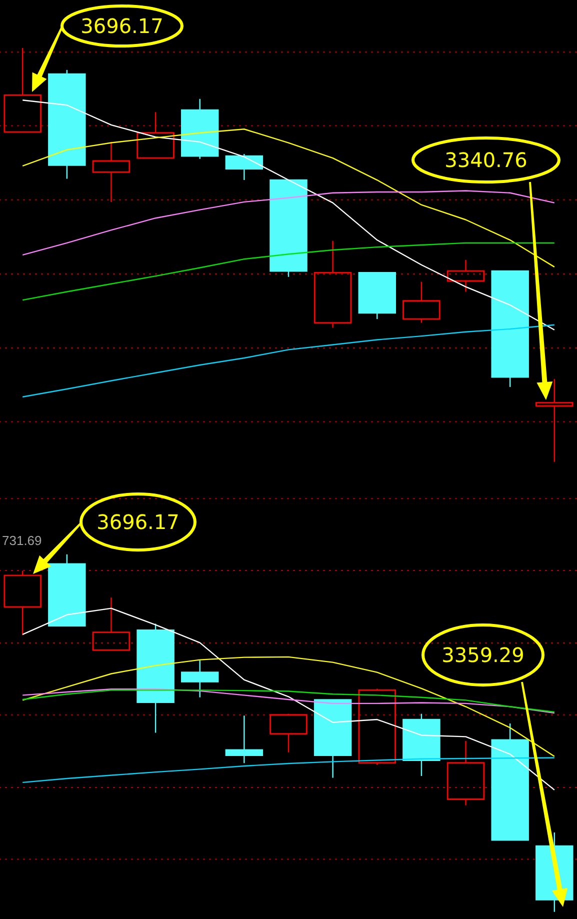  What do you see at coordinates (483, 655) in the screenshot?
I see `annotation: 3359.29` at bounding box center [483, 655].